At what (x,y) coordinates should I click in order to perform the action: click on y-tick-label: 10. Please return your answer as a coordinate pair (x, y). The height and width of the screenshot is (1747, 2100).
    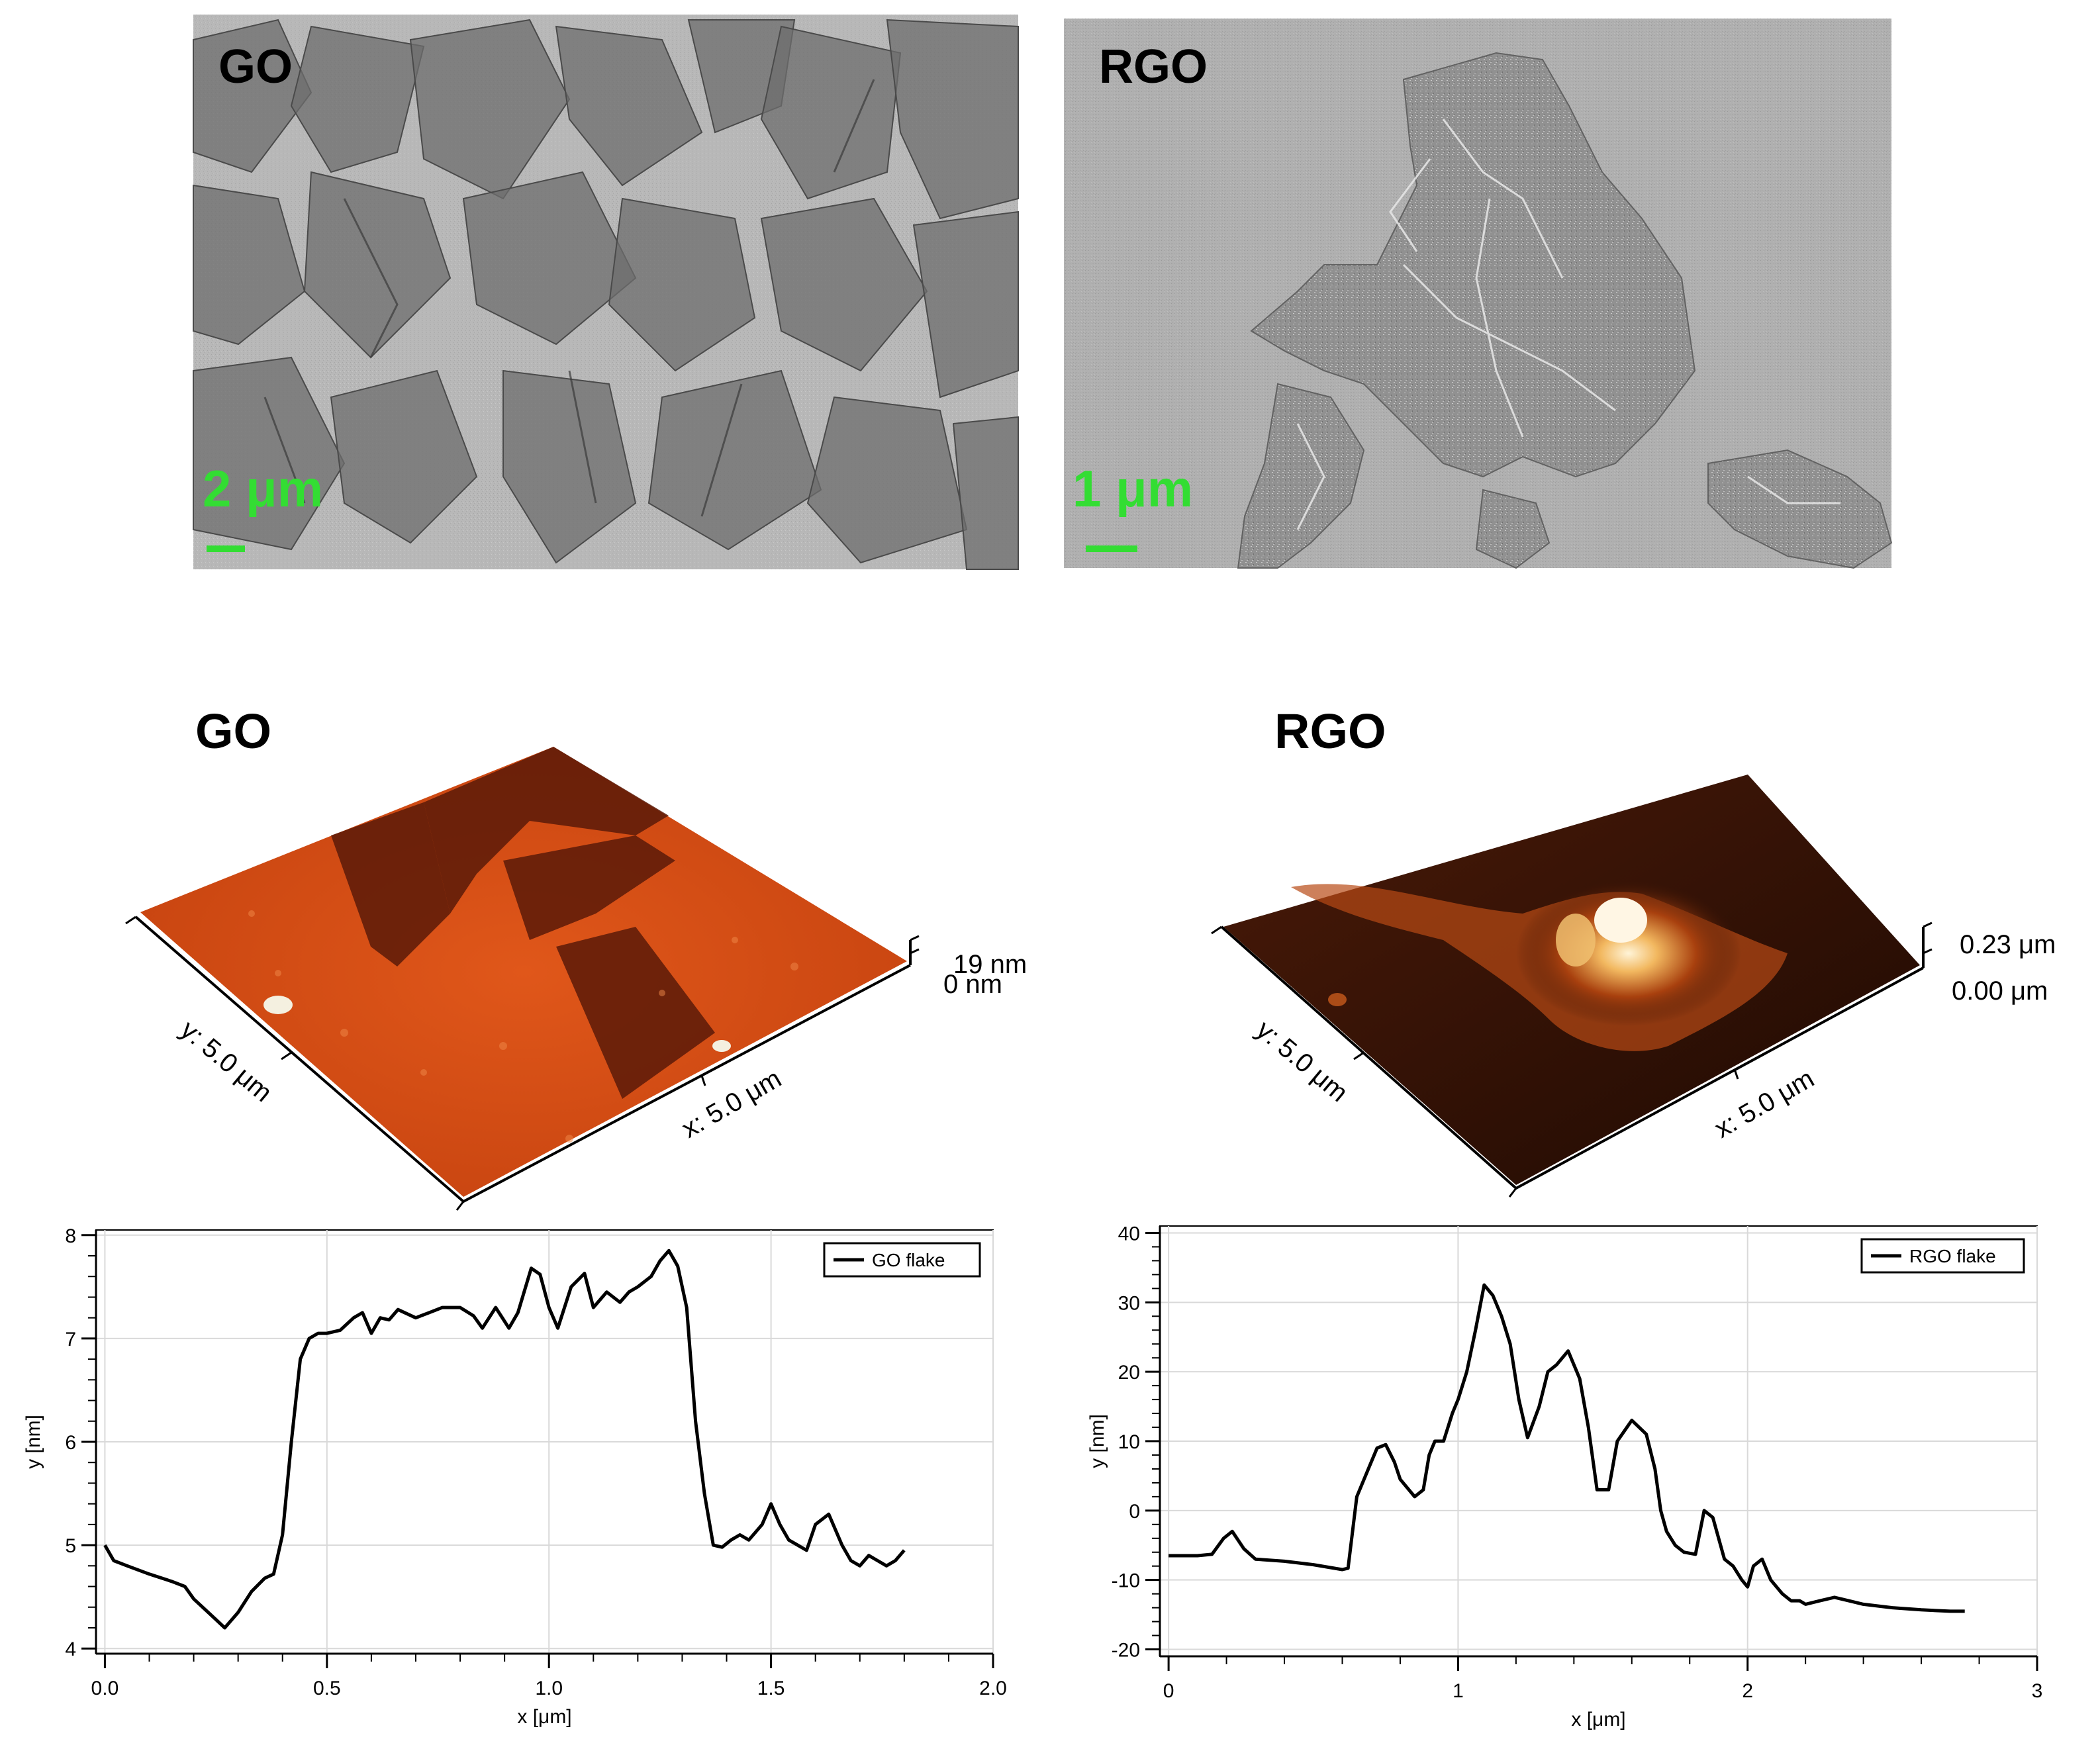
    Looking at the image, I should click on (1129, 1442).